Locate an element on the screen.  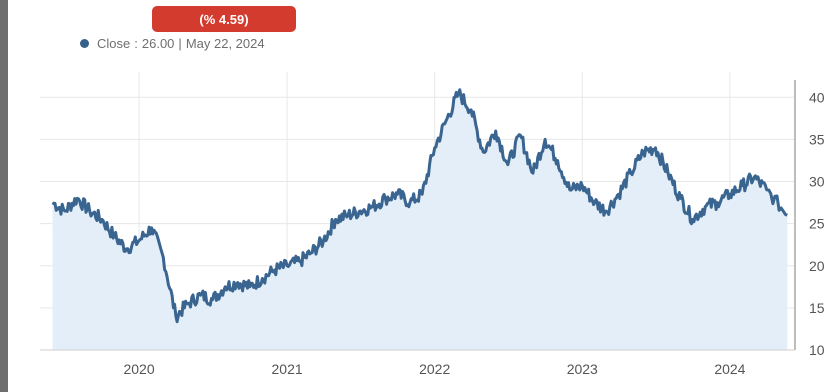
y-tick-labels: 10 15 20 25 30 35 40 is located at coordinates (817, 223).